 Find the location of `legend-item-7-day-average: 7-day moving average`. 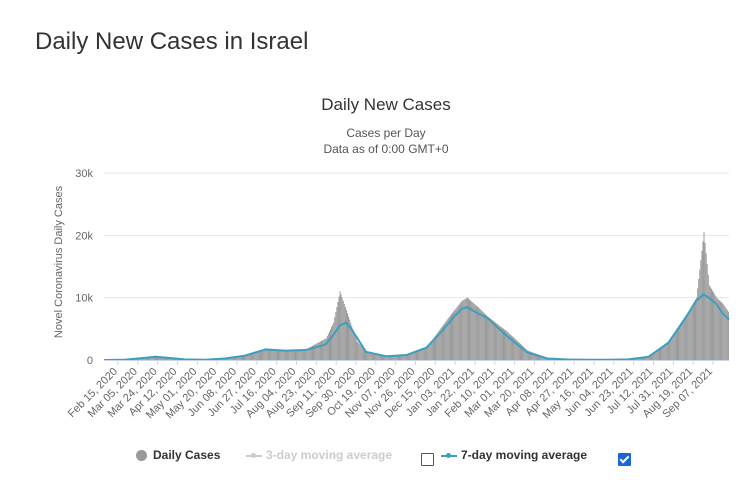

legend-item-7-day-average: 7-day moving average is located at coordinates (514, 455).